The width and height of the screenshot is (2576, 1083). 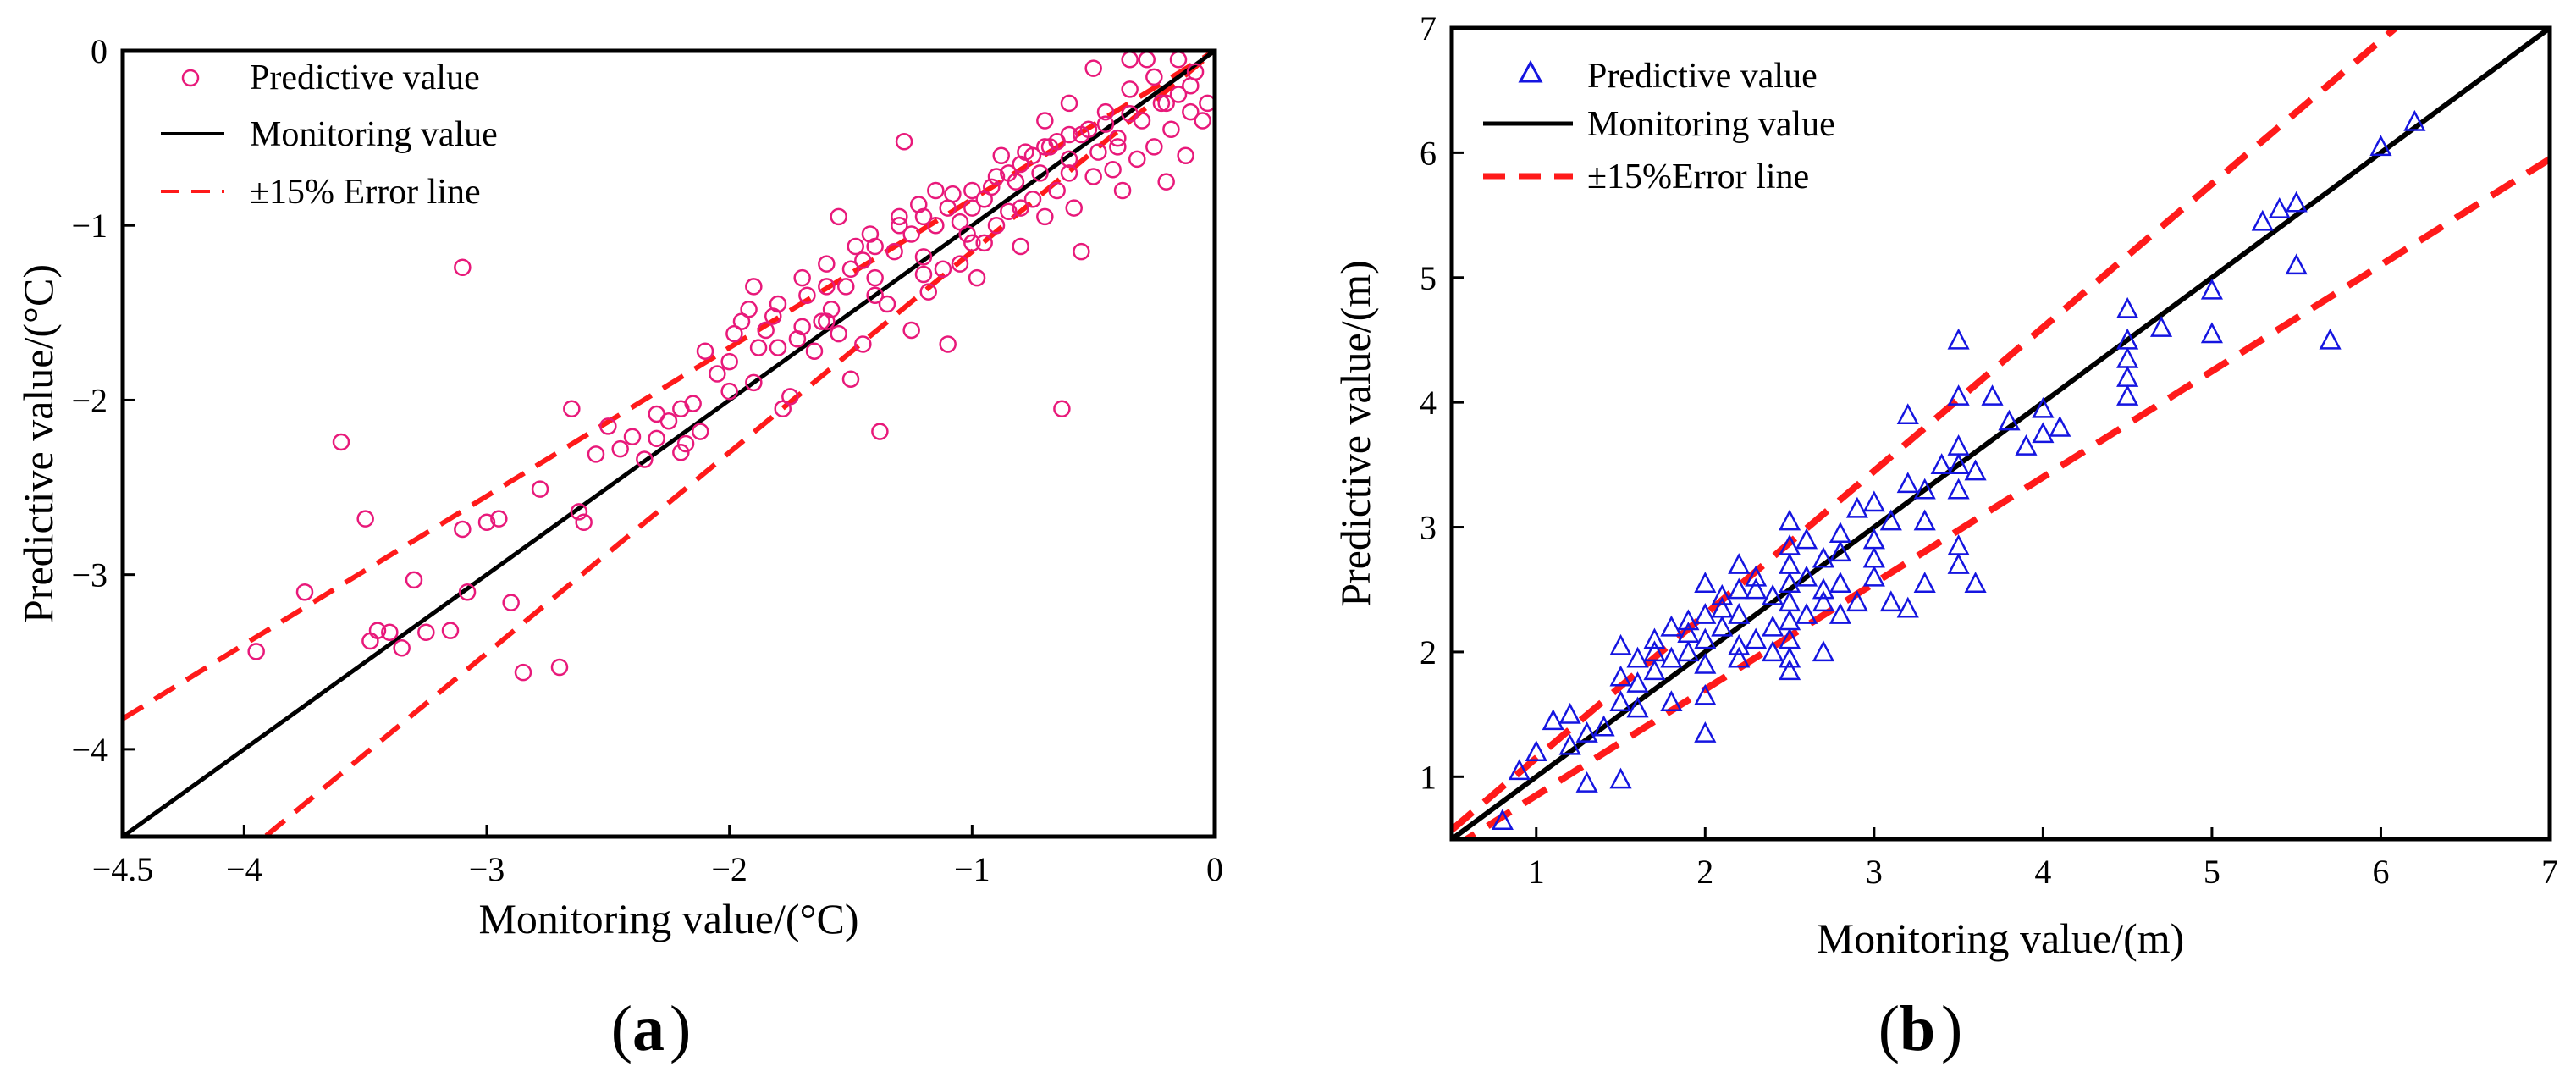 I want to click on legend-label-error-b: ±15%Error line, so click(x=1698, y=177).